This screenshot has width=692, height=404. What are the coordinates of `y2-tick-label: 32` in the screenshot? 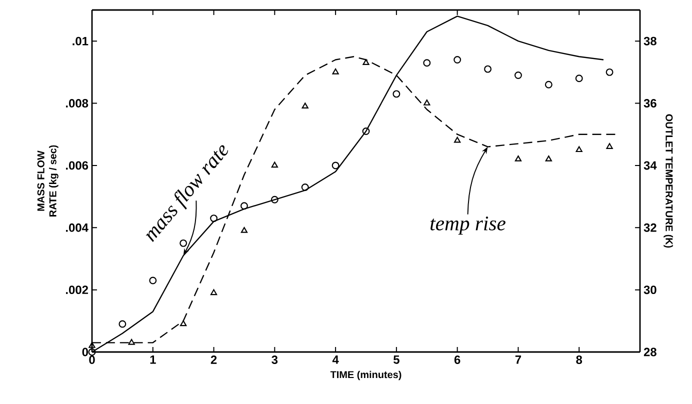 It's located at (650, 227).